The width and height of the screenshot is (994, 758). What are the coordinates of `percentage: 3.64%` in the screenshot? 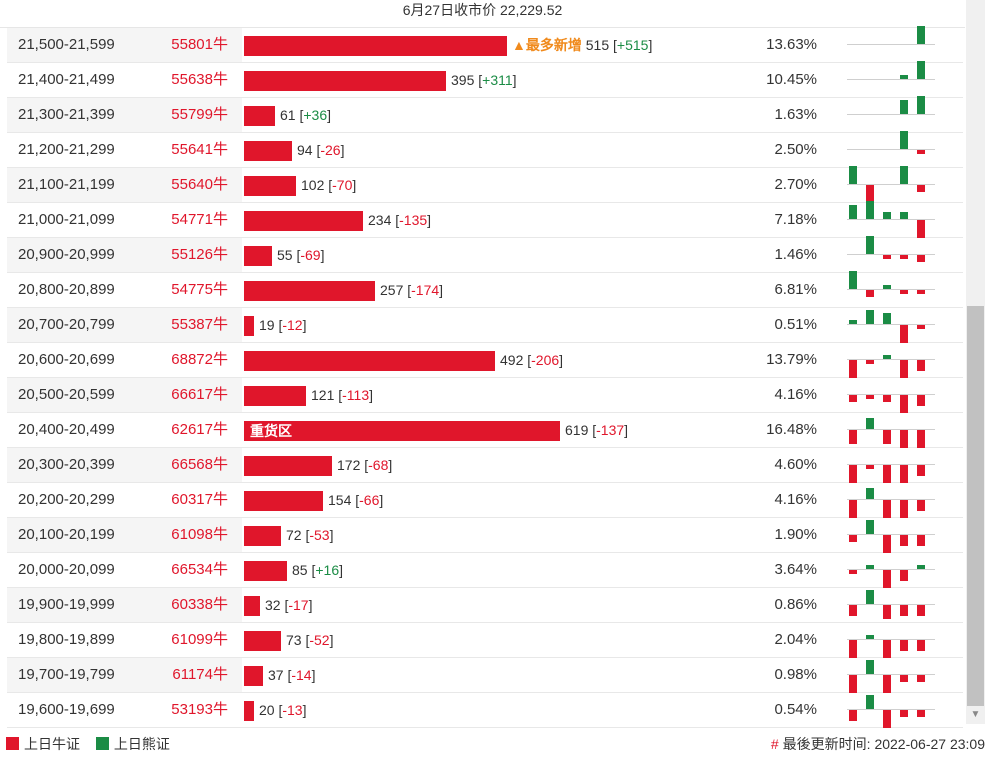 It's located at (795, 569).